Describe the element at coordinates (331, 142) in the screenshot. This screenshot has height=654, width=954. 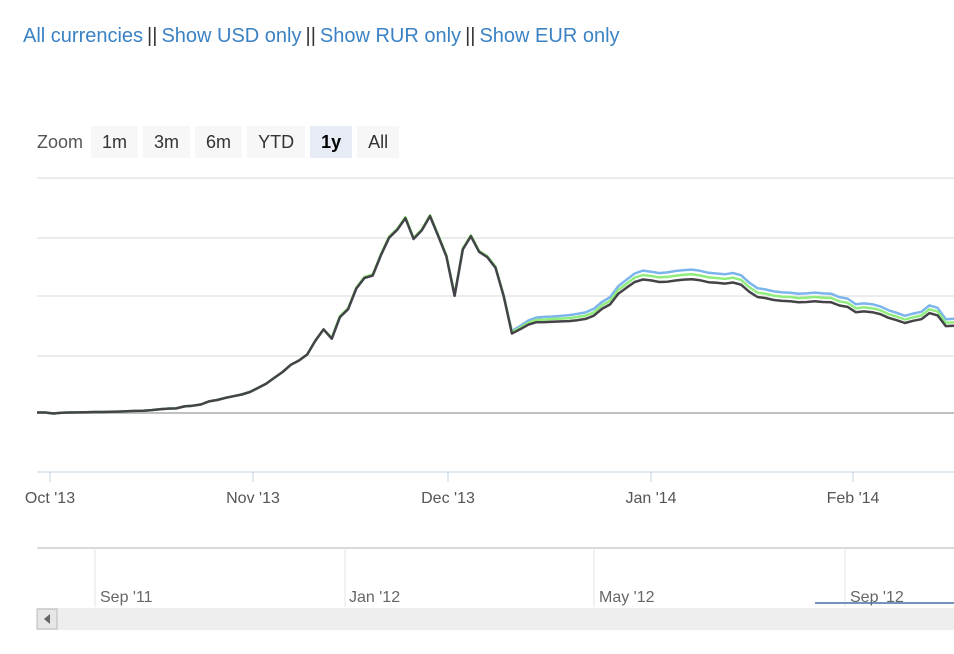
I see `zoom-1y-button: 1y` at that location.